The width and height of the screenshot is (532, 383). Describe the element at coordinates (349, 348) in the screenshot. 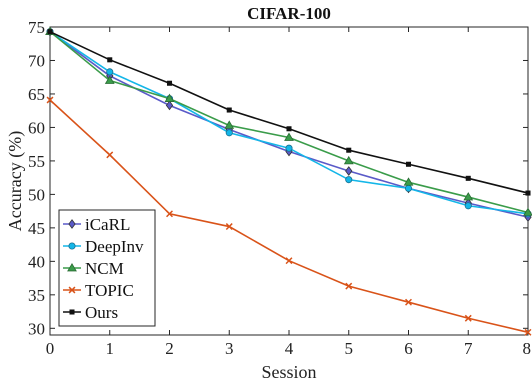

I see `x-tick-label: 5` at that location.